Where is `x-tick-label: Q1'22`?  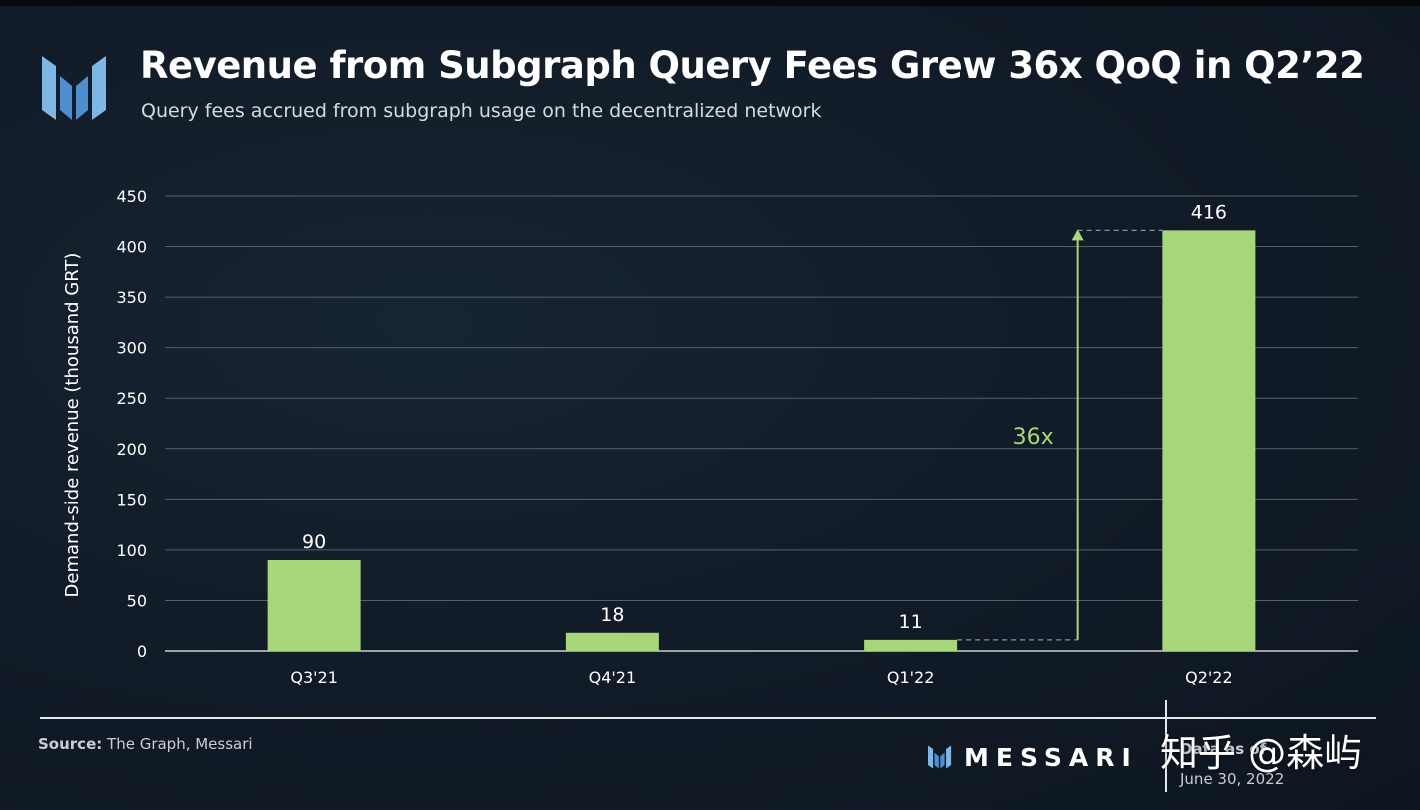 x-tick-label: Q1'22 is located at coordinates (911, 677).